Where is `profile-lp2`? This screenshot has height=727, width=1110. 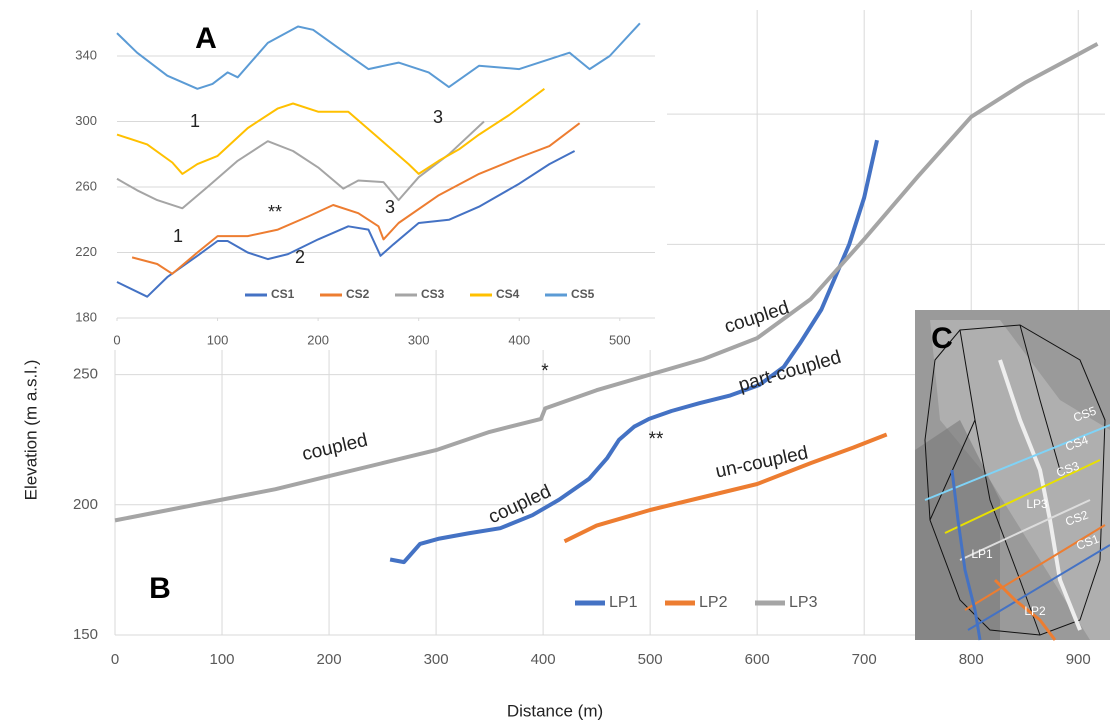 profile-lp2 is located at coordinates (1025, 609).